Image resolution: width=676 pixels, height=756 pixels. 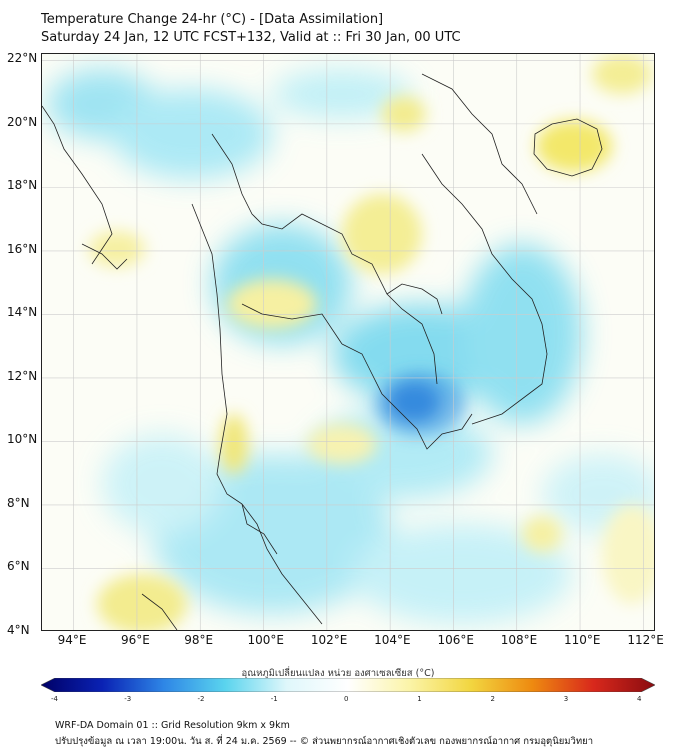 I want to click on lon-tick-label: 108°E, so click(x=519, y=640).